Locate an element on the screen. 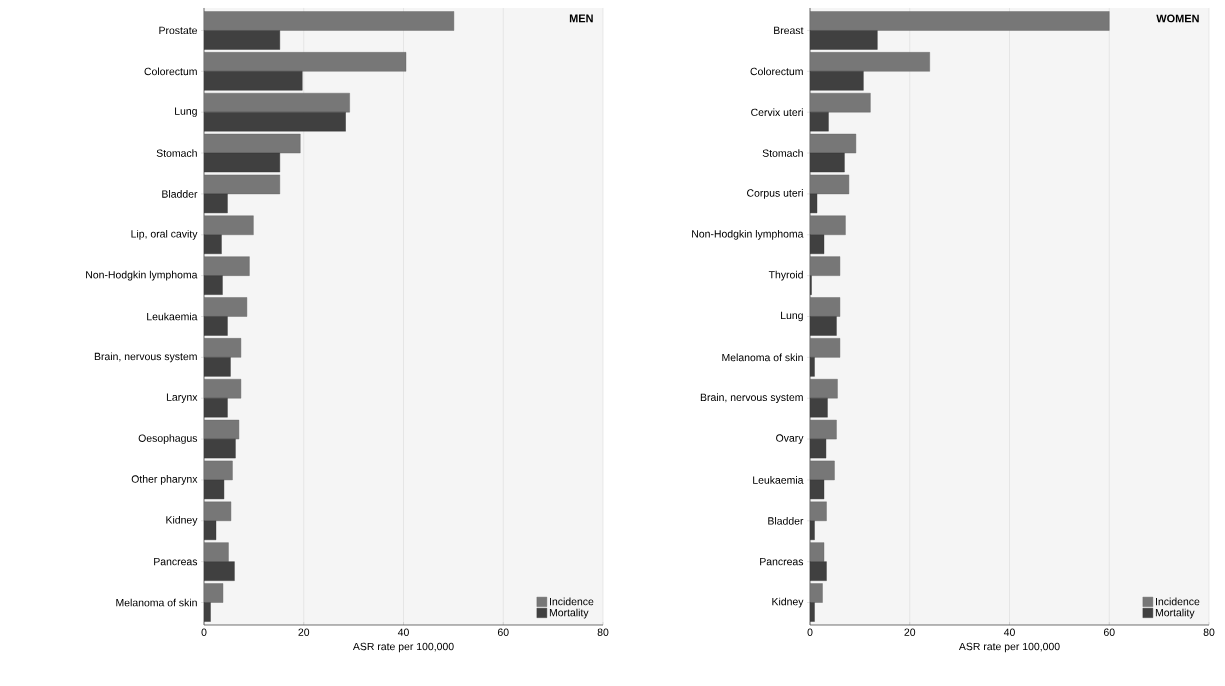 Image resolution: width=1225 pixels, height=686 pixels. y-tick-label: Prostate is located at coordinates (178, 30).